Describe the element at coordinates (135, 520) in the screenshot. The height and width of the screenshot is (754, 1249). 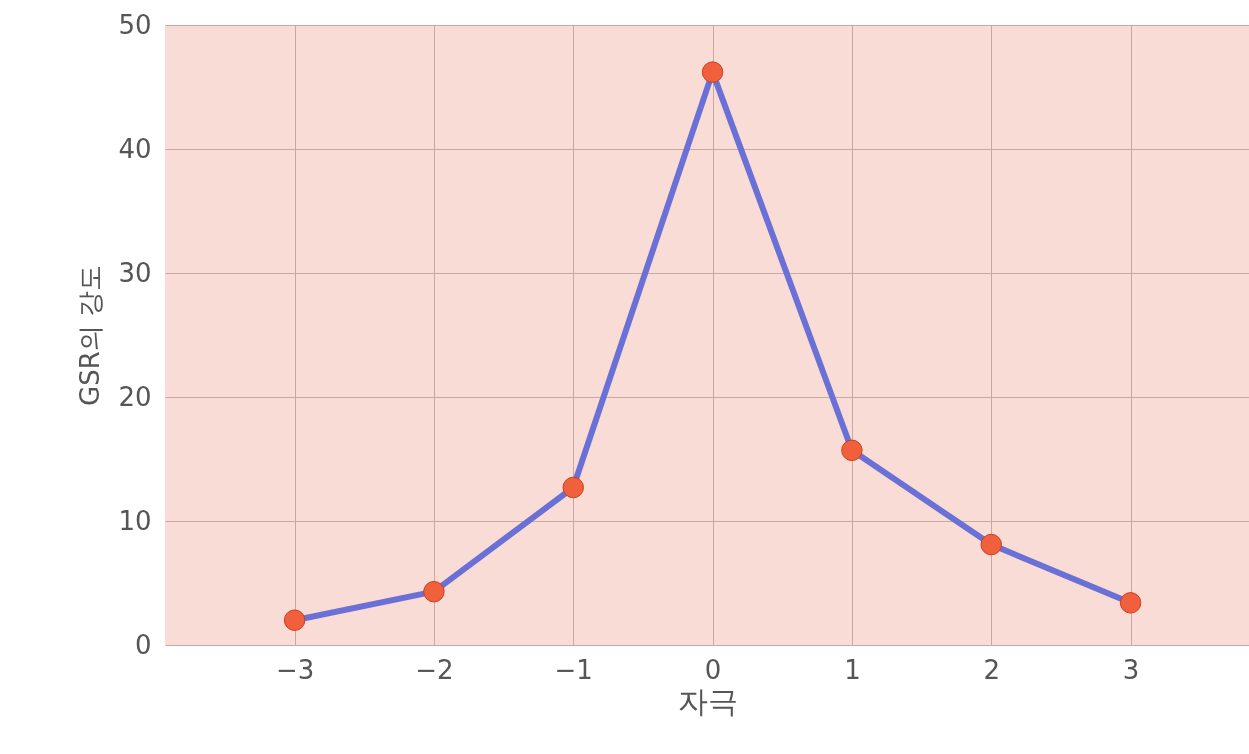
I see `y-tick-label: 10` at that location.